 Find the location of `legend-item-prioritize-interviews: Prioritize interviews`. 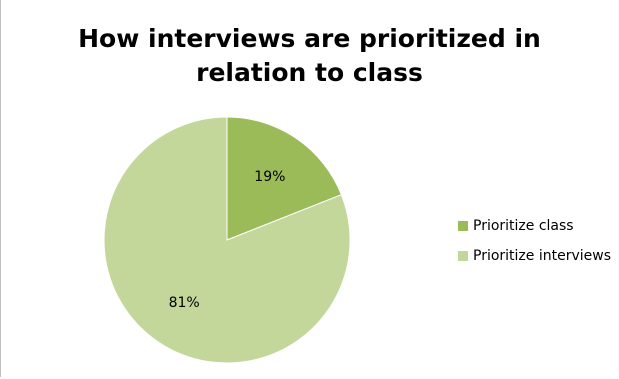

legend-item-prioritize-interviews: Prioritize interviews is located at coordinates (534, 256).